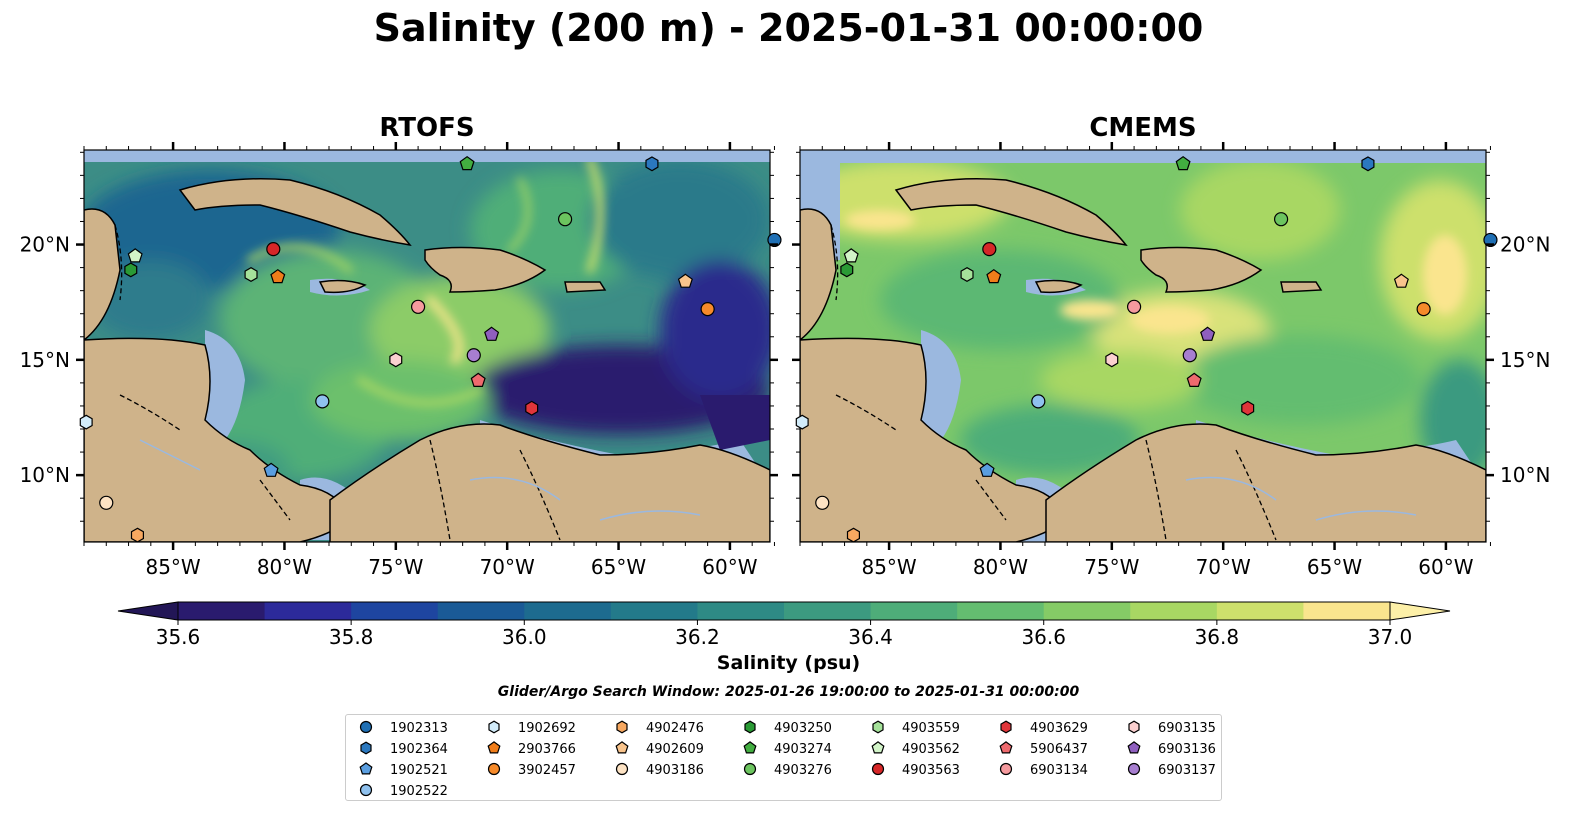  Describe the element at coordinates (1420, 611) in the screenshot. I see `colorbar-extend-high` at that location.